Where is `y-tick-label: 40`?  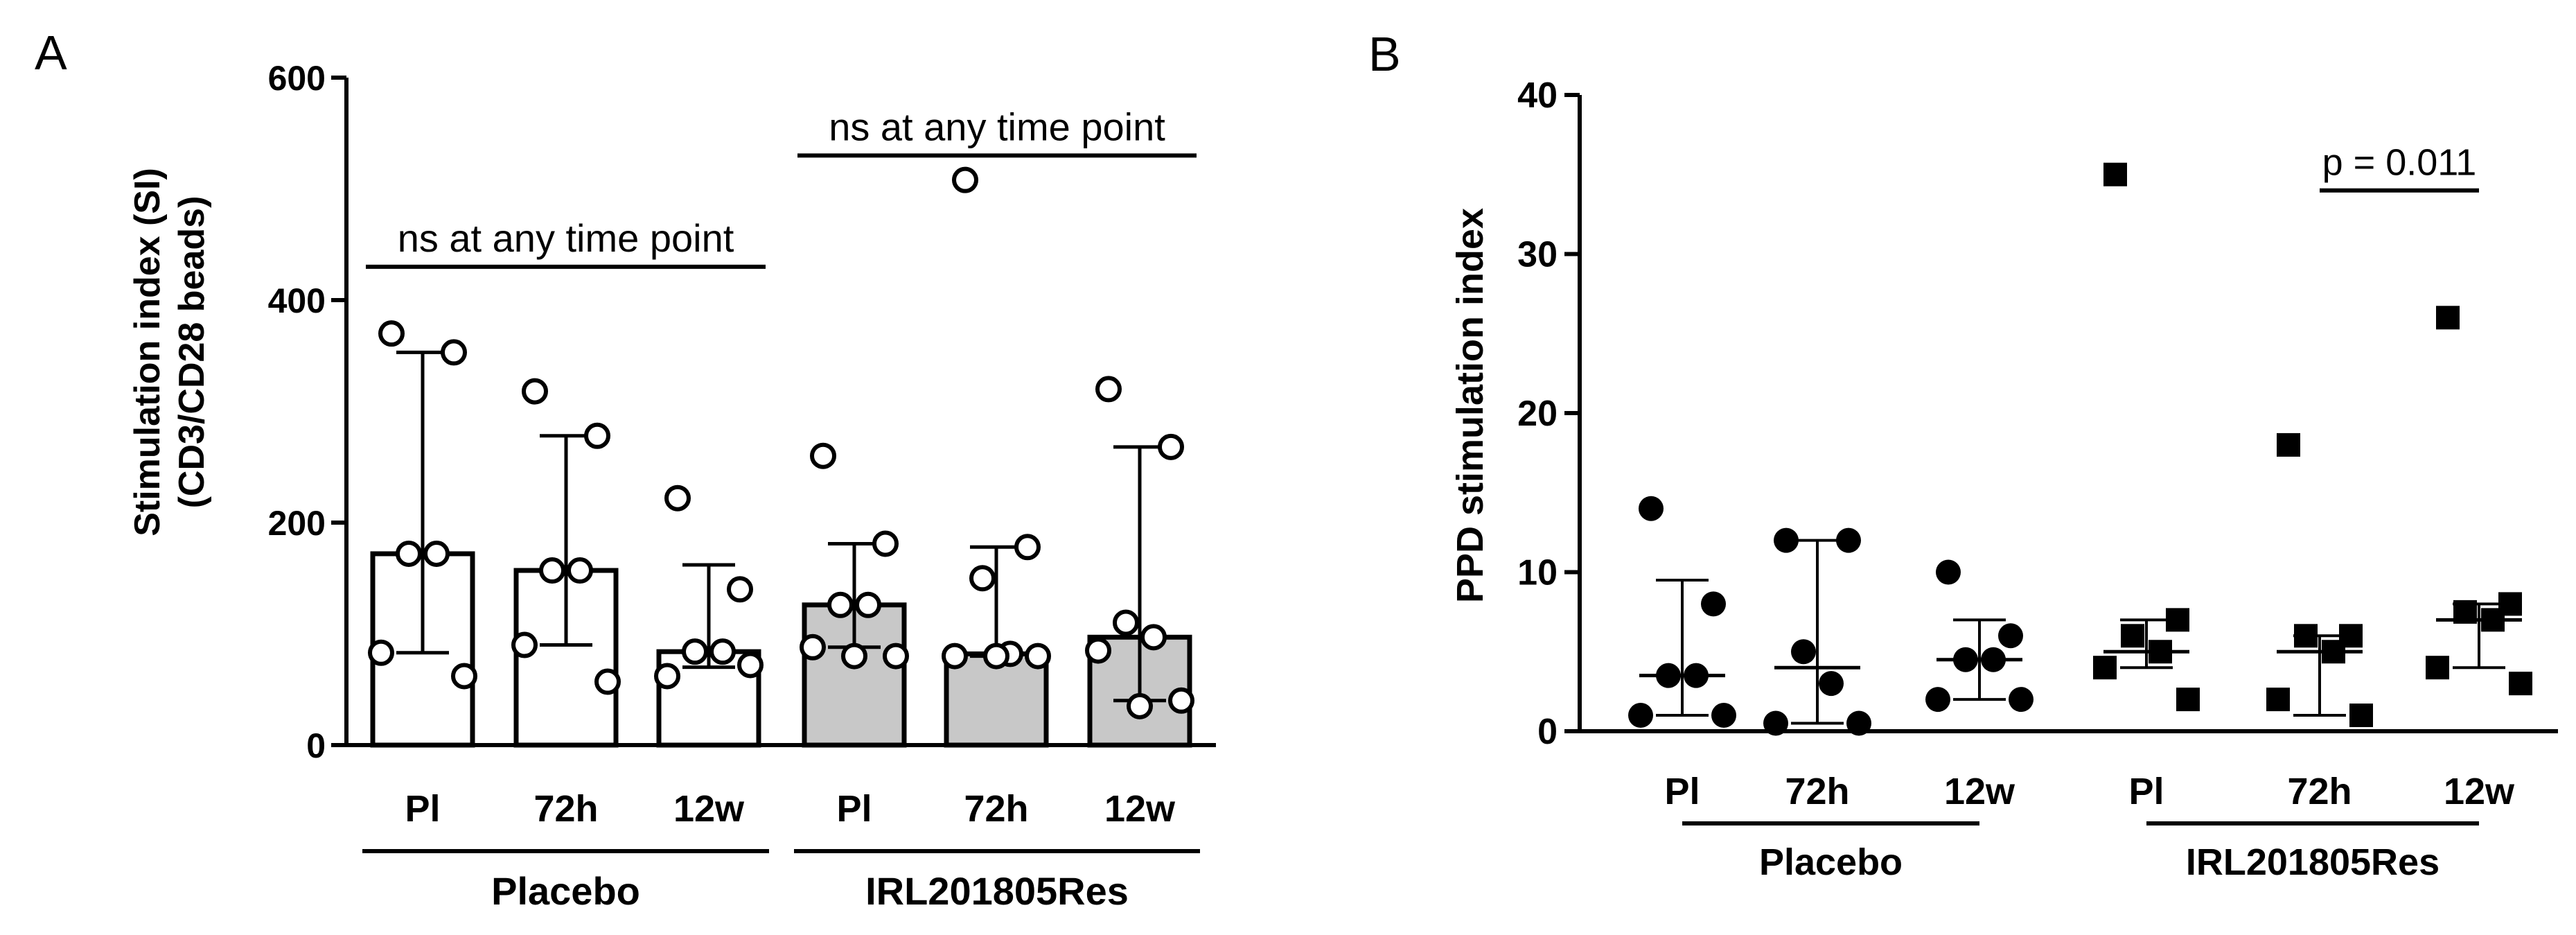
y-tick-label: 40 is located at coordinates (1537, 96).